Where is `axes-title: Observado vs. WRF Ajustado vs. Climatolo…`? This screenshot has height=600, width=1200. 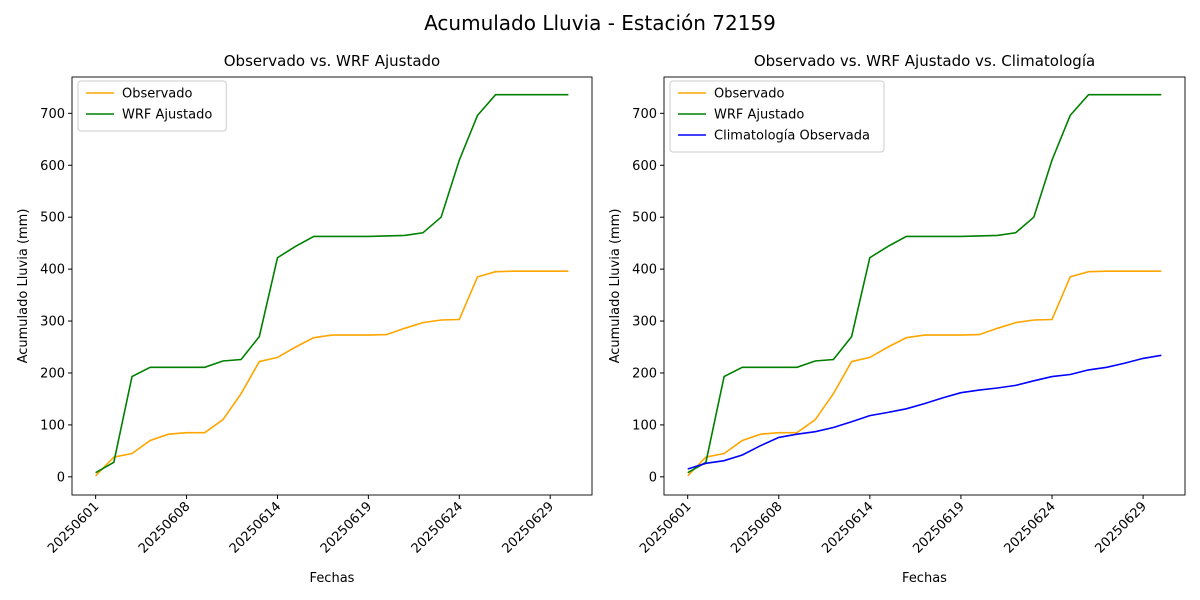 axes-title: Observado vs. WRF Ajustado vs. Climatolo… is located at coordinates (924, 61).